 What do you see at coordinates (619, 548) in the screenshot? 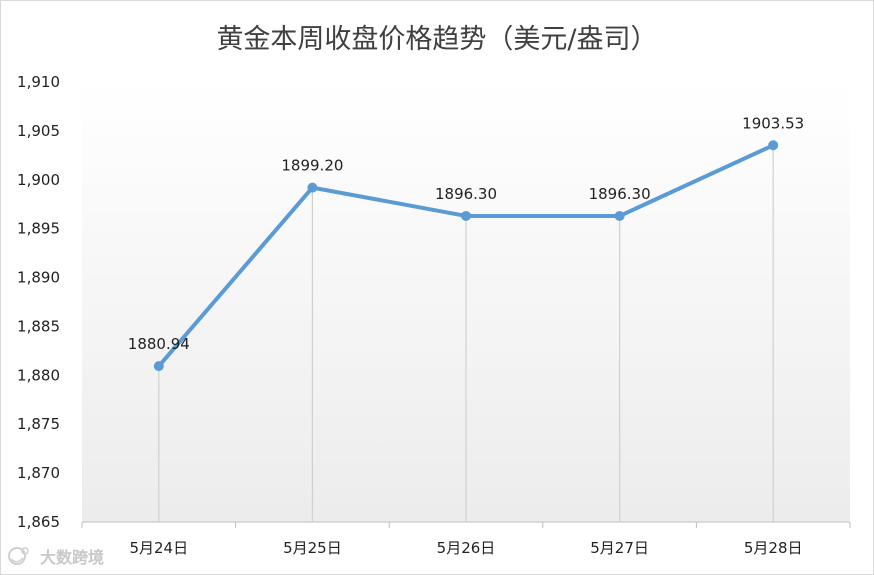
I see `x-tick-label: 5月27日` at bounding box center [619, 548].